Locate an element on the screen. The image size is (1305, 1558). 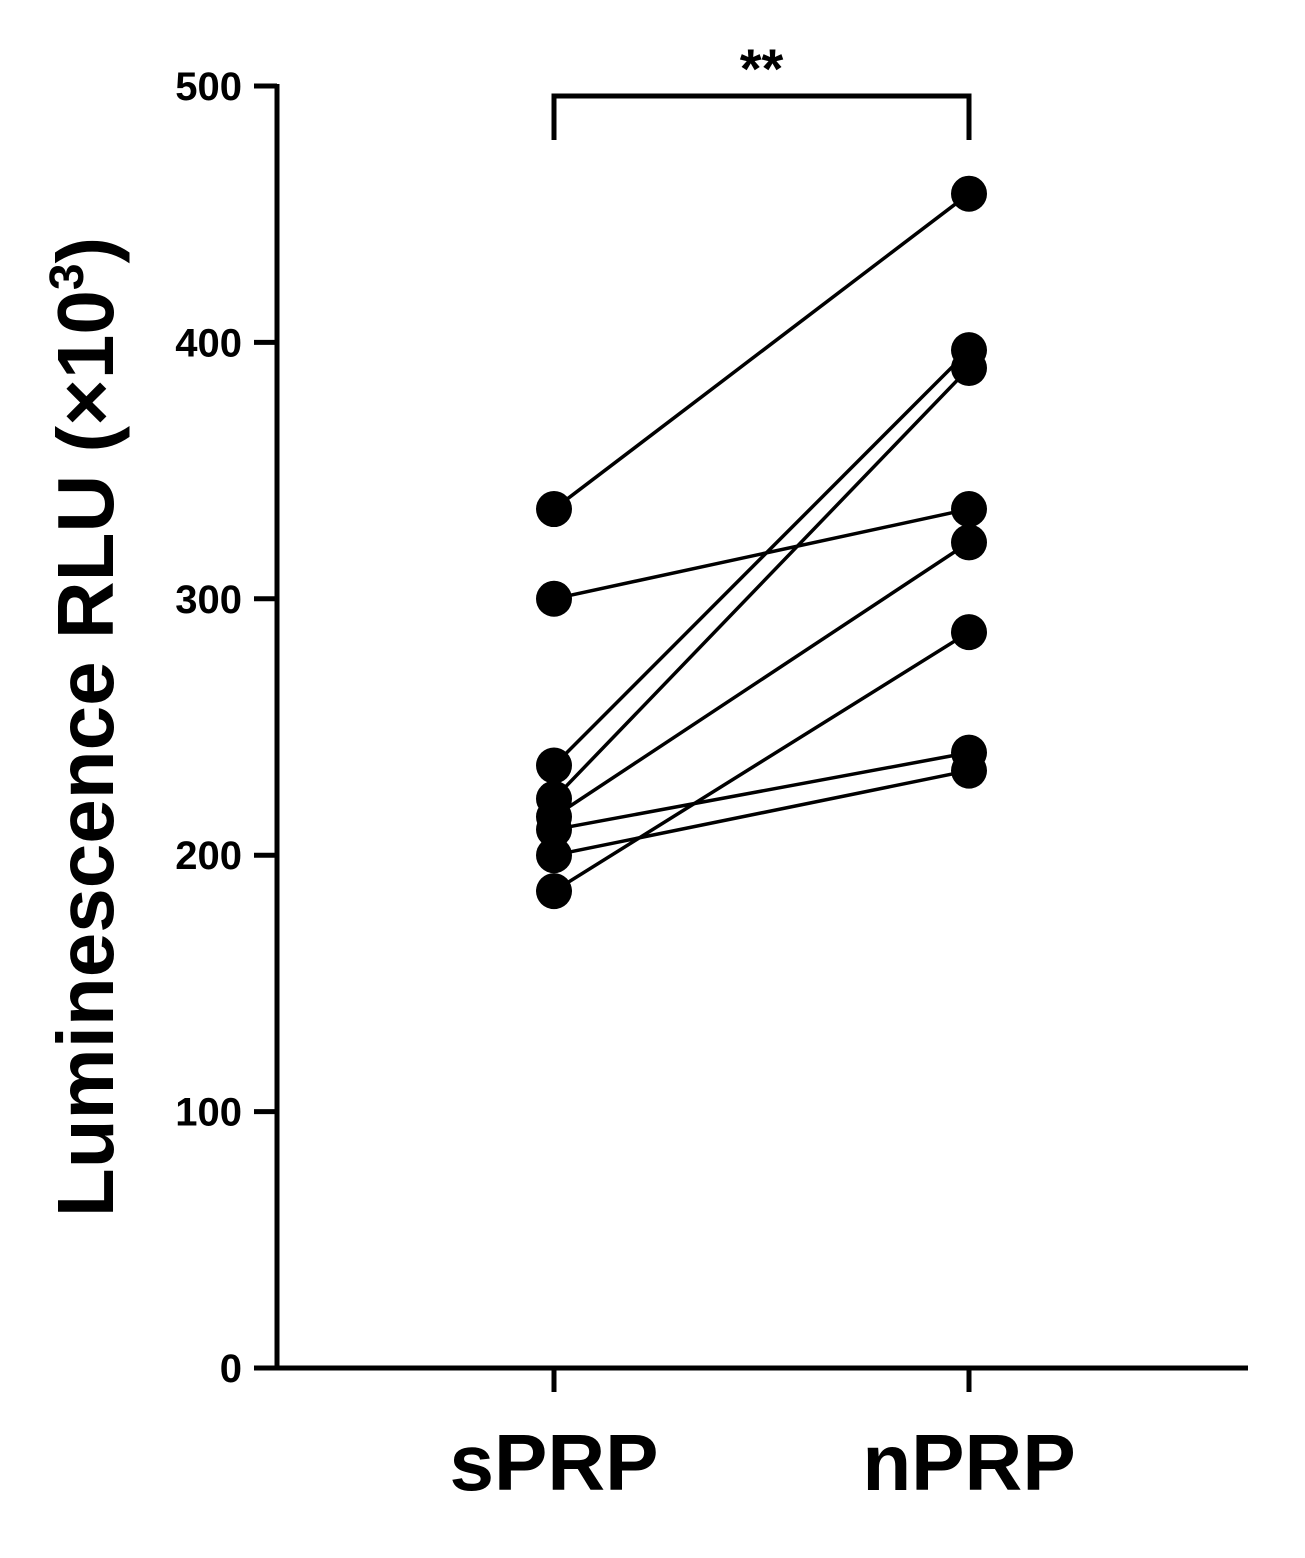
x-tick-label-sPRP: sPRP is located at coordinates (554, 1462).